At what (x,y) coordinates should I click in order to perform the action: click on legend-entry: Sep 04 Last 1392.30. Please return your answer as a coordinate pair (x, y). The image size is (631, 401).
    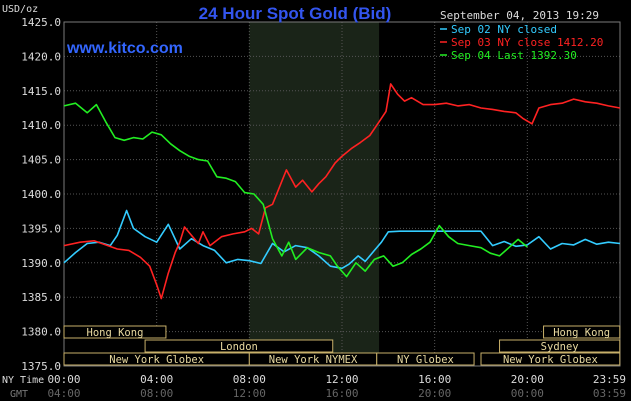
    Looking at the image, I should click on (514, 55).